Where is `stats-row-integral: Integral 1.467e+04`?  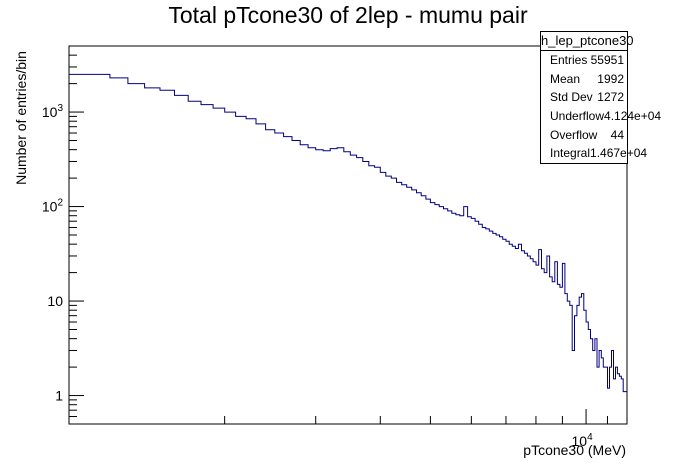 stats-row-integral: Integral 1.467e+04 is located at coordinates (594, 153).